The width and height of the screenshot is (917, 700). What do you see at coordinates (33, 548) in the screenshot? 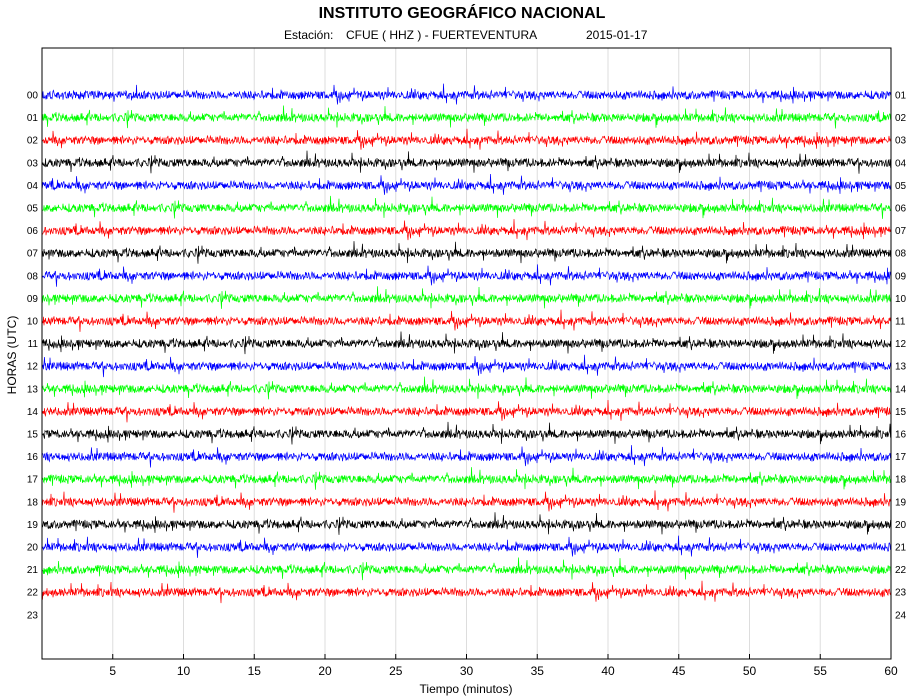
I see `hour-label-left: 20` at bounding box center [33, 548].